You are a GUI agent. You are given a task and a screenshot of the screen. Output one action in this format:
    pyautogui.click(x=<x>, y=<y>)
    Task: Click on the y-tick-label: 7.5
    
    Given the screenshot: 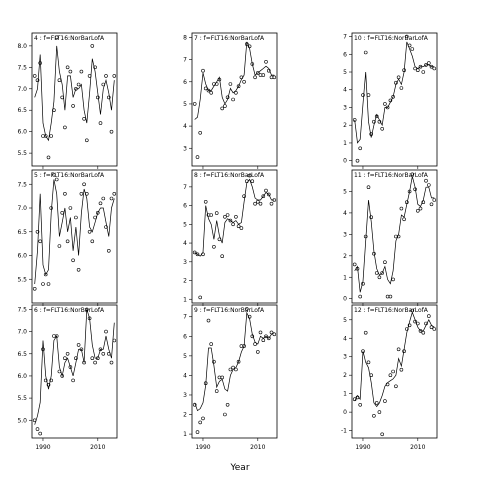 What is the action you would take?
    pyautogui.click(x=22, y=184)
    